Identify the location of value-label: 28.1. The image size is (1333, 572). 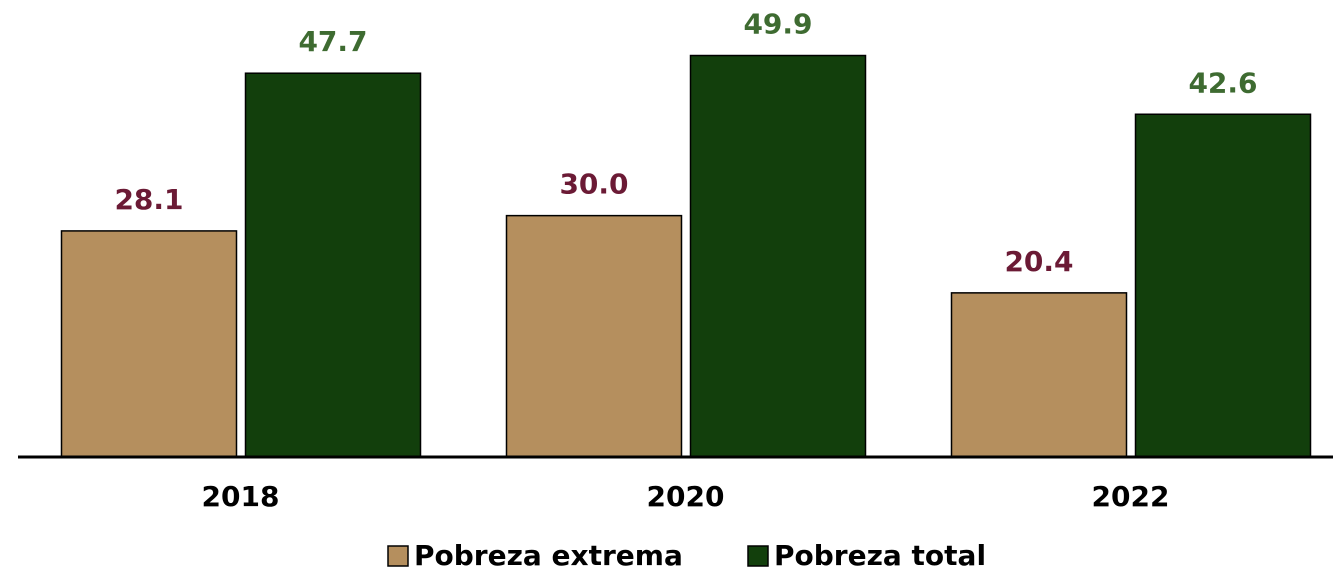
(148, 199).